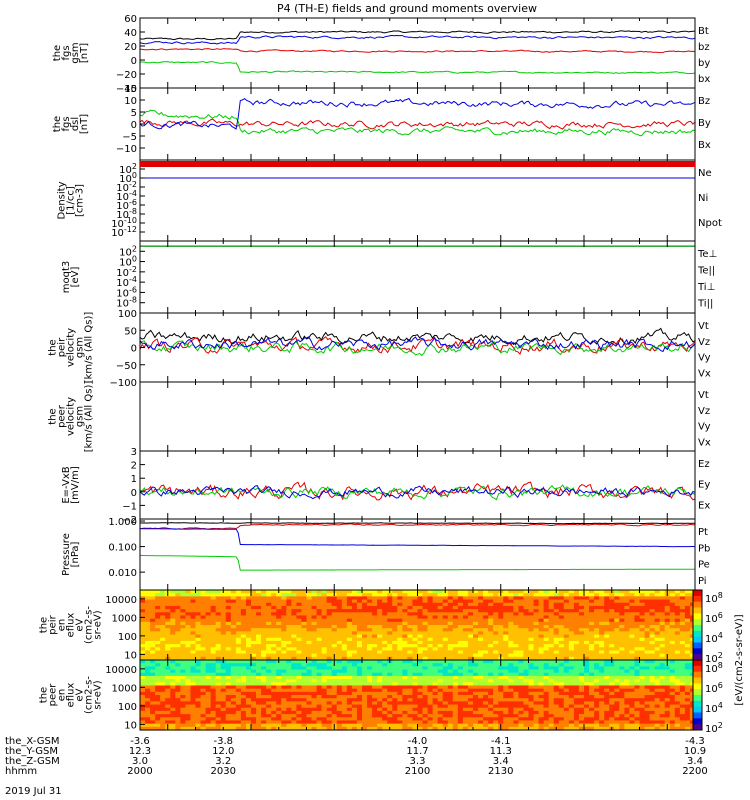 This screenshot has width=750, height=800. Describe the element at coordinates (417, 35) in the screenshot. I see `series-line-Bt` at that location.